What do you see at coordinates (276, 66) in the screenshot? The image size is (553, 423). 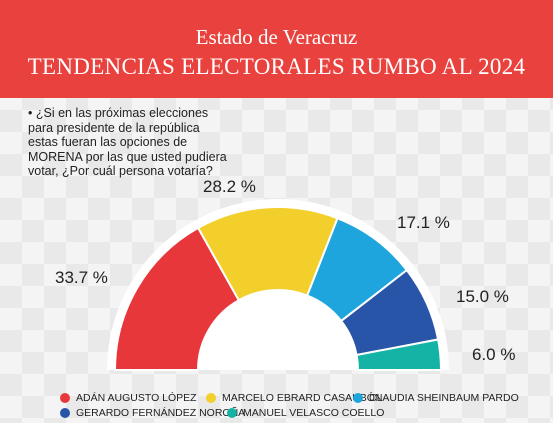 I see `title-main: TENDENCIAS ELECTORALES RUMBO AL 2024` at bounding box center [276, 66].